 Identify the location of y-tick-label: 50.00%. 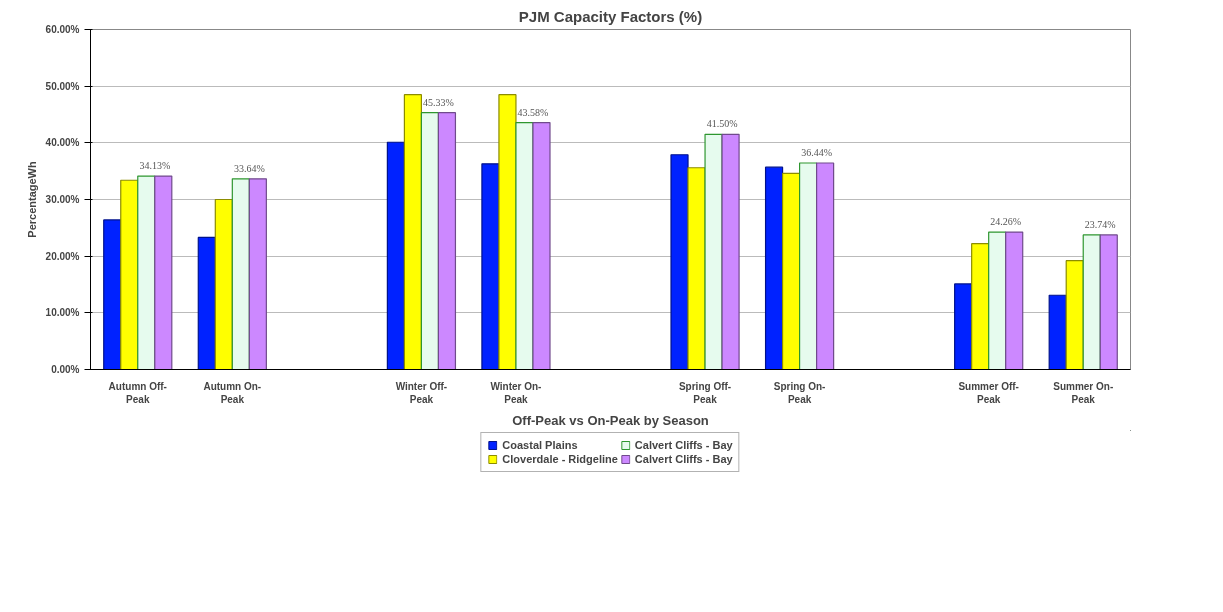
(62, 86).